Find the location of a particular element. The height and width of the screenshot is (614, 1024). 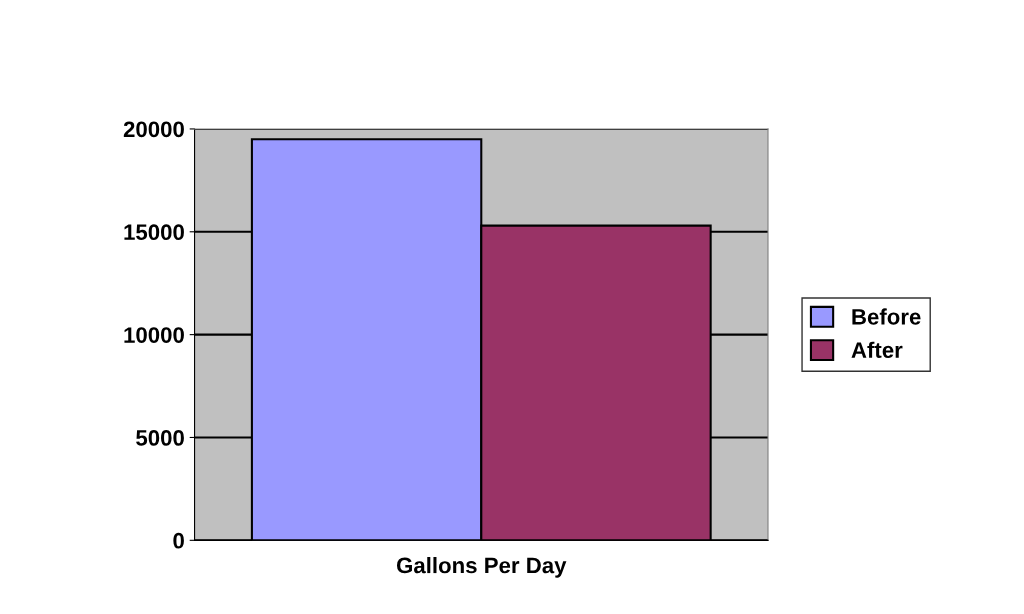

y-tick-label: 5000 is located at coordinates (160, 438).